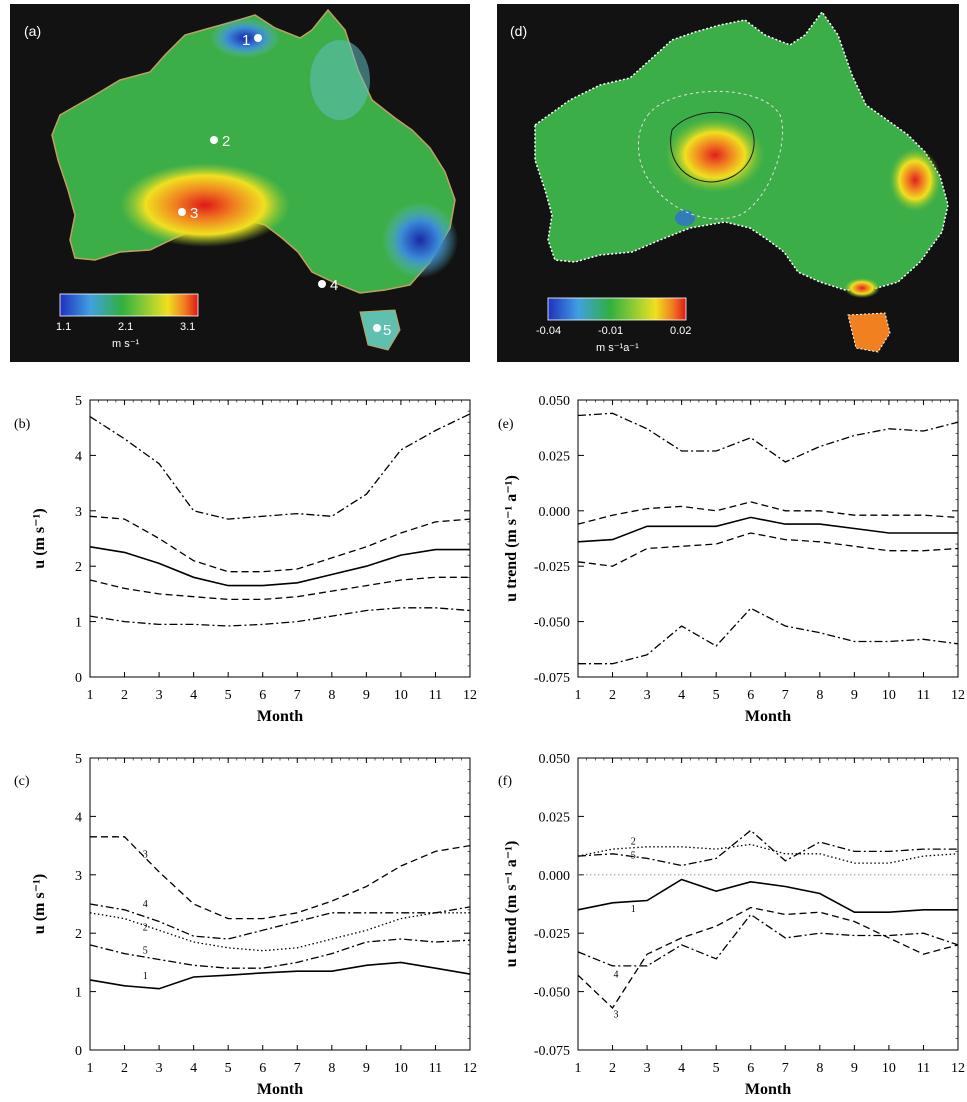 Image resolution: width=967 pixels, height=1102 pixels. Describe the element at coordinates (552, 1051) in the screenshot. I see `y-tick-label: -0.075` at that location.